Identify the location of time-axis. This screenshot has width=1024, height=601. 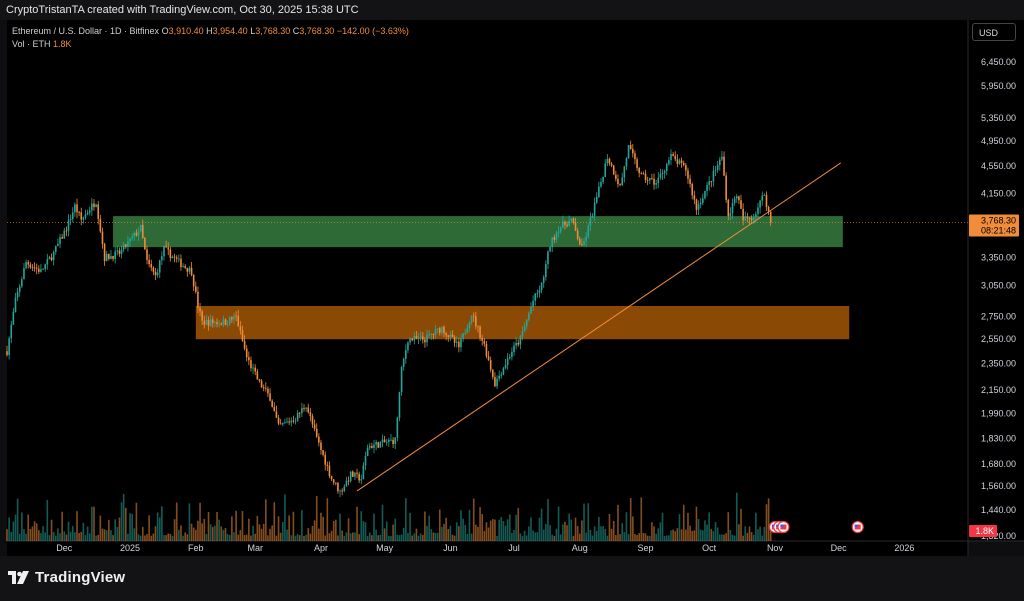
(487, 548).